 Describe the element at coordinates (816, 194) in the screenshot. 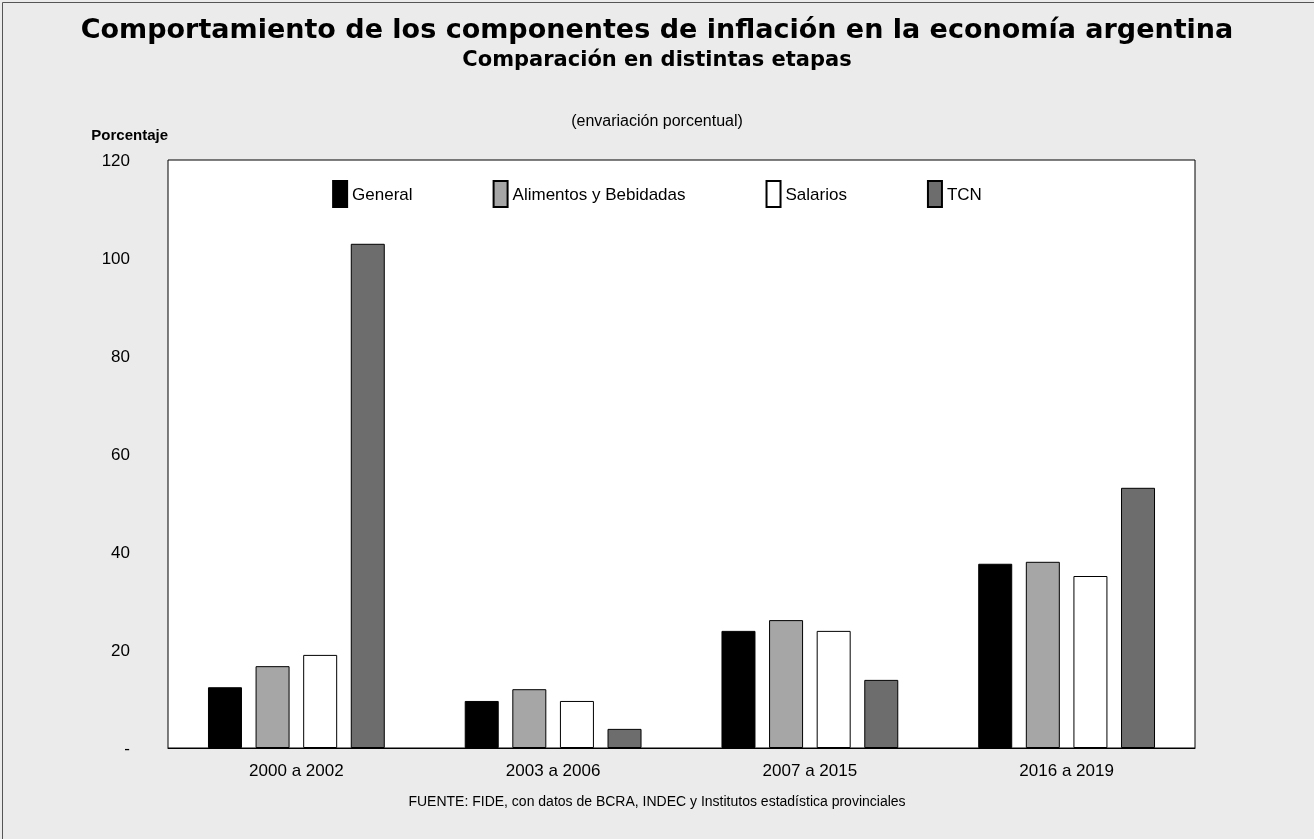

I see `legend-label: Salarios` at that location.